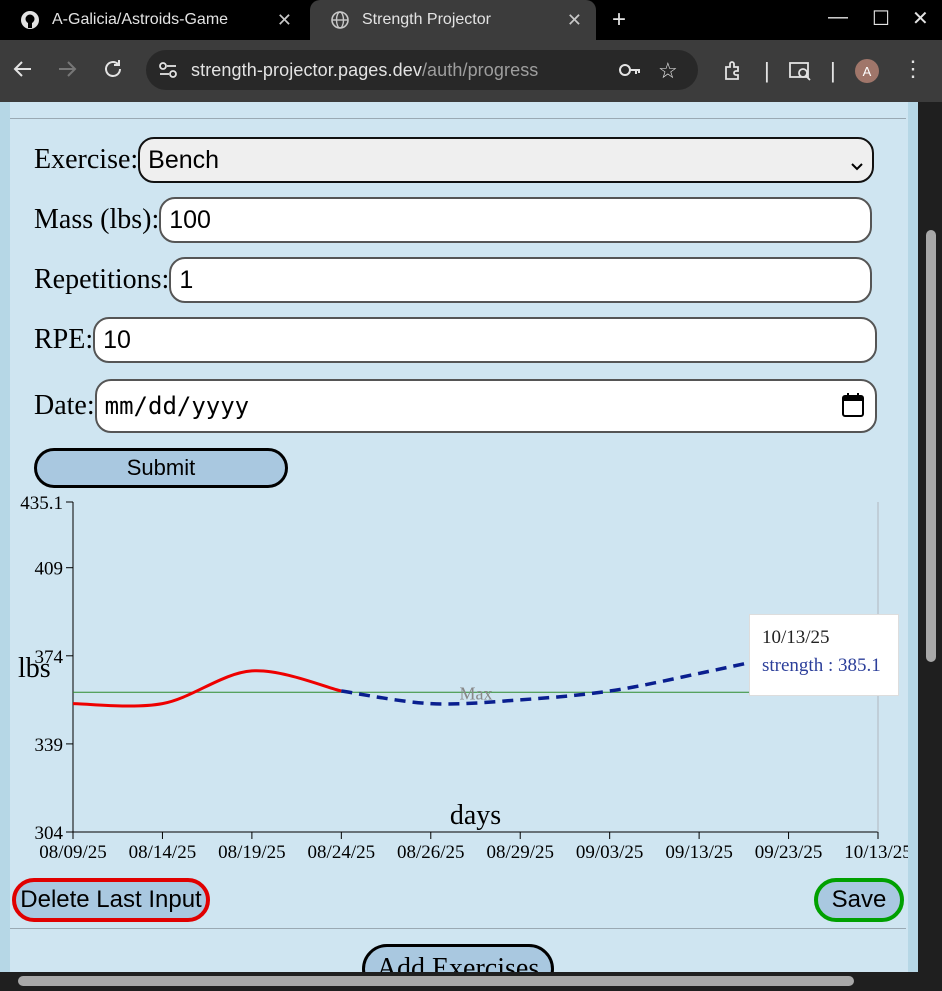 The height and width of the screenshot is (991, 942). Describe the element at coordinates (252, 852) in the screenshot. I see `x-tick-label: 08/19/25` at that location.